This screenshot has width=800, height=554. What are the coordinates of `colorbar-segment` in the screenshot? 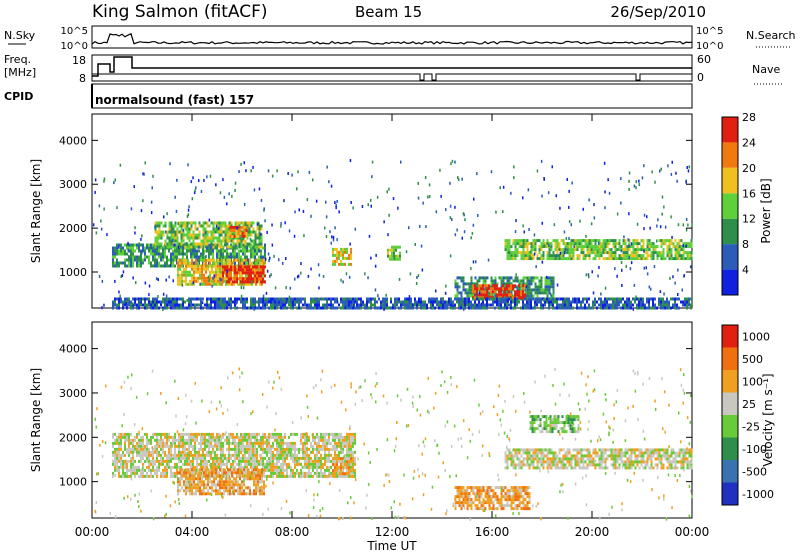 It's located at (730, 180).